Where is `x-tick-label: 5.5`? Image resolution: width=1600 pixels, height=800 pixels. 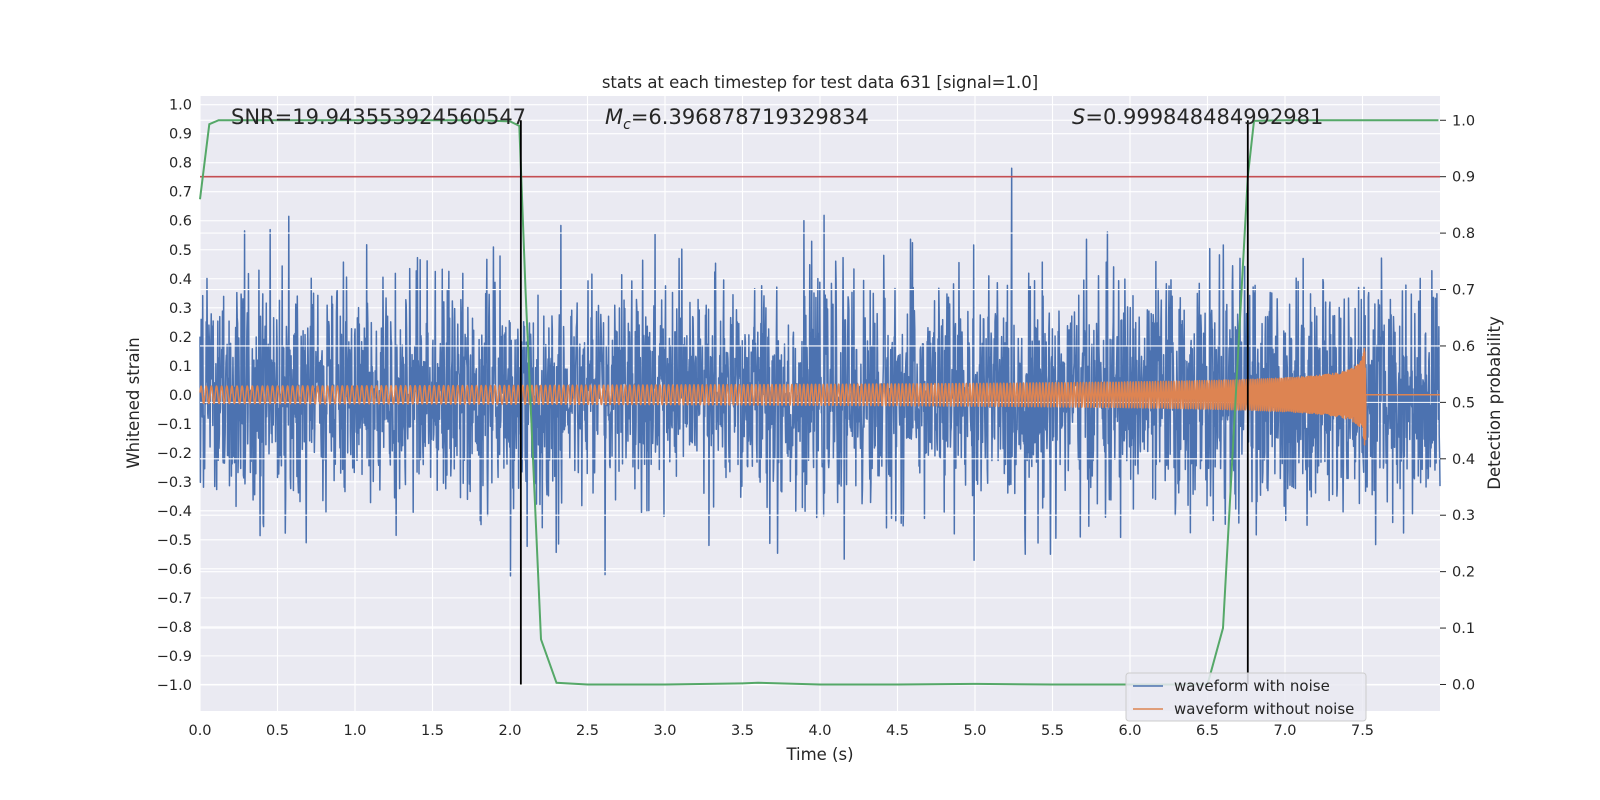
x-tick-label: 5.5 is located at coordinates (1052, 731).